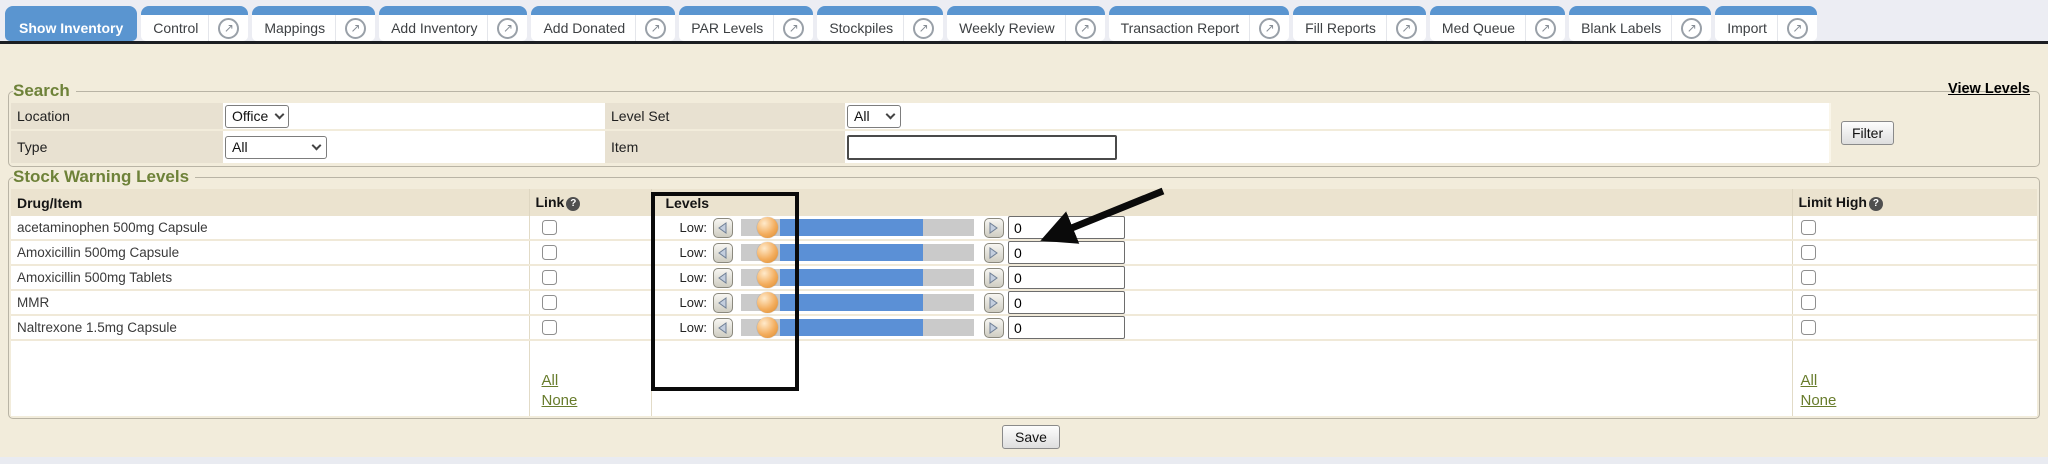 The image size is (2048, 464). I want to click on level-set-label: Level Set, so click(725, 117).